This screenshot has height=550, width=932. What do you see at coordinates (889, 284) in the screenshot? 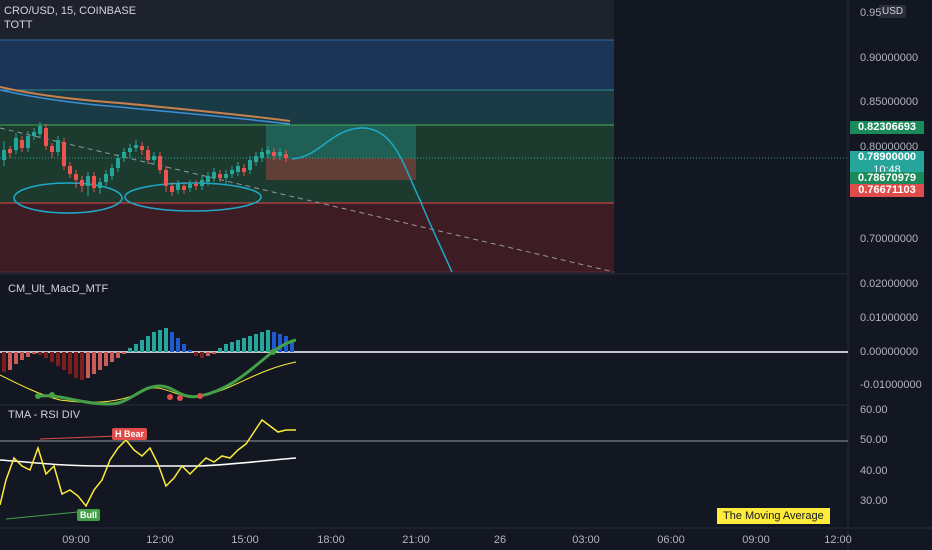
I see `macd-axis-label: 0.02000000` at bounding box center [889, 284].